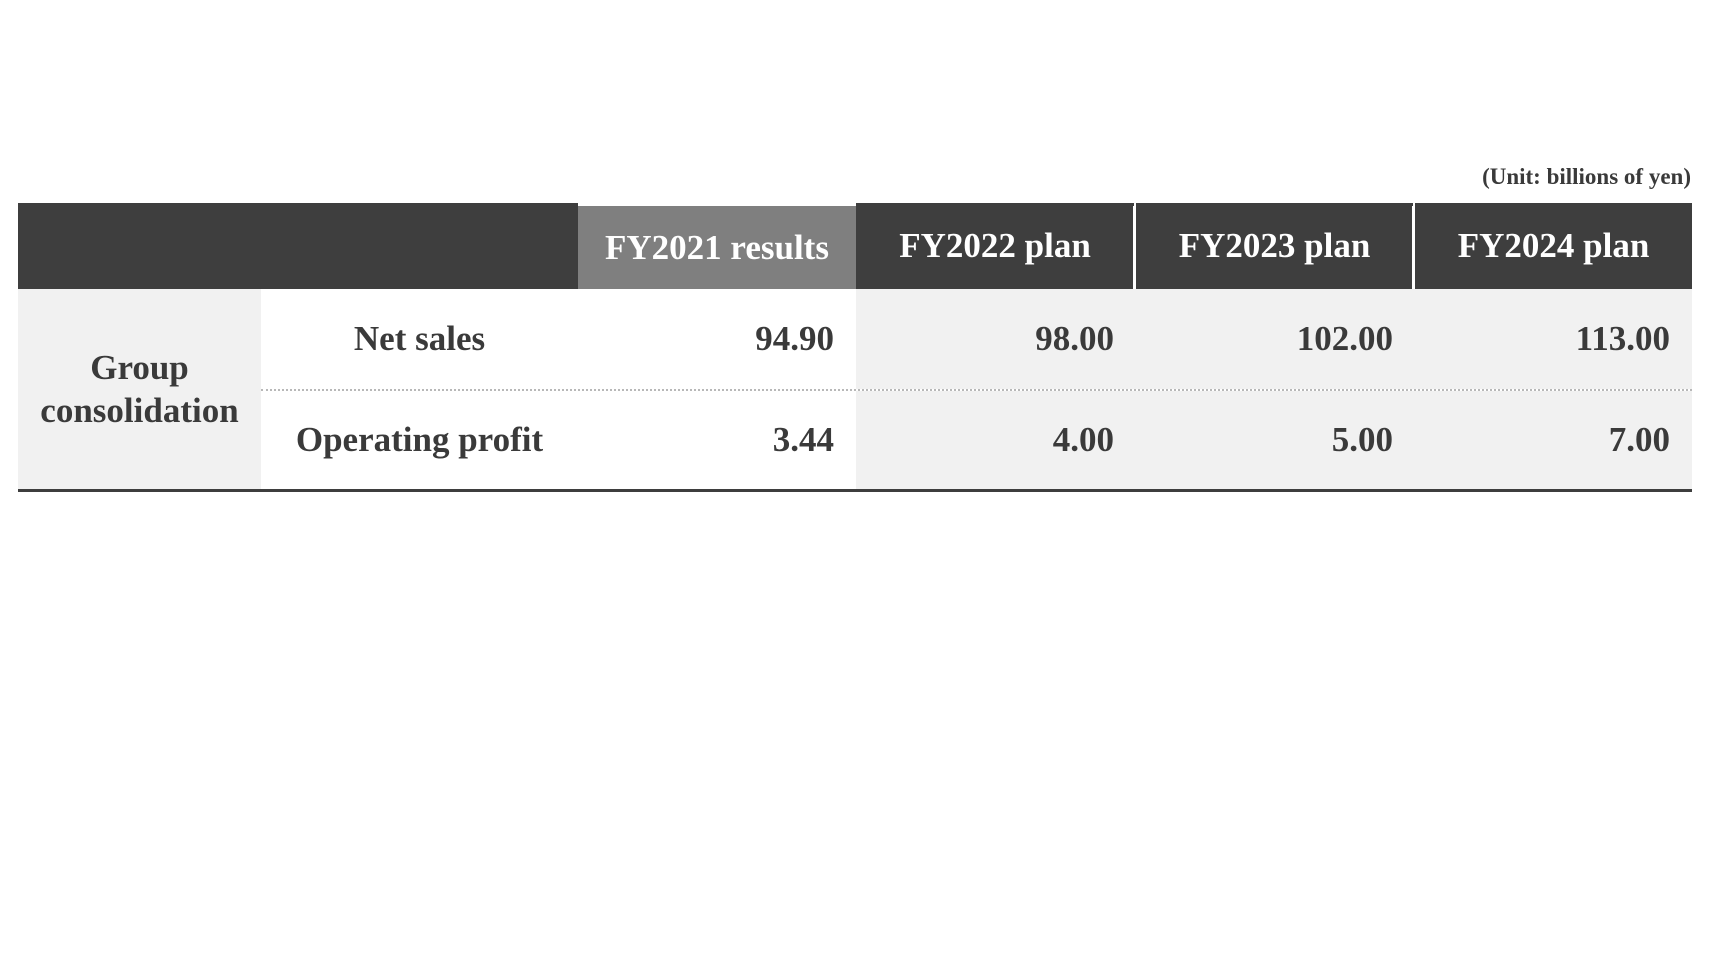  I want to click on table-cell: 102.00, so click(1275, 339).